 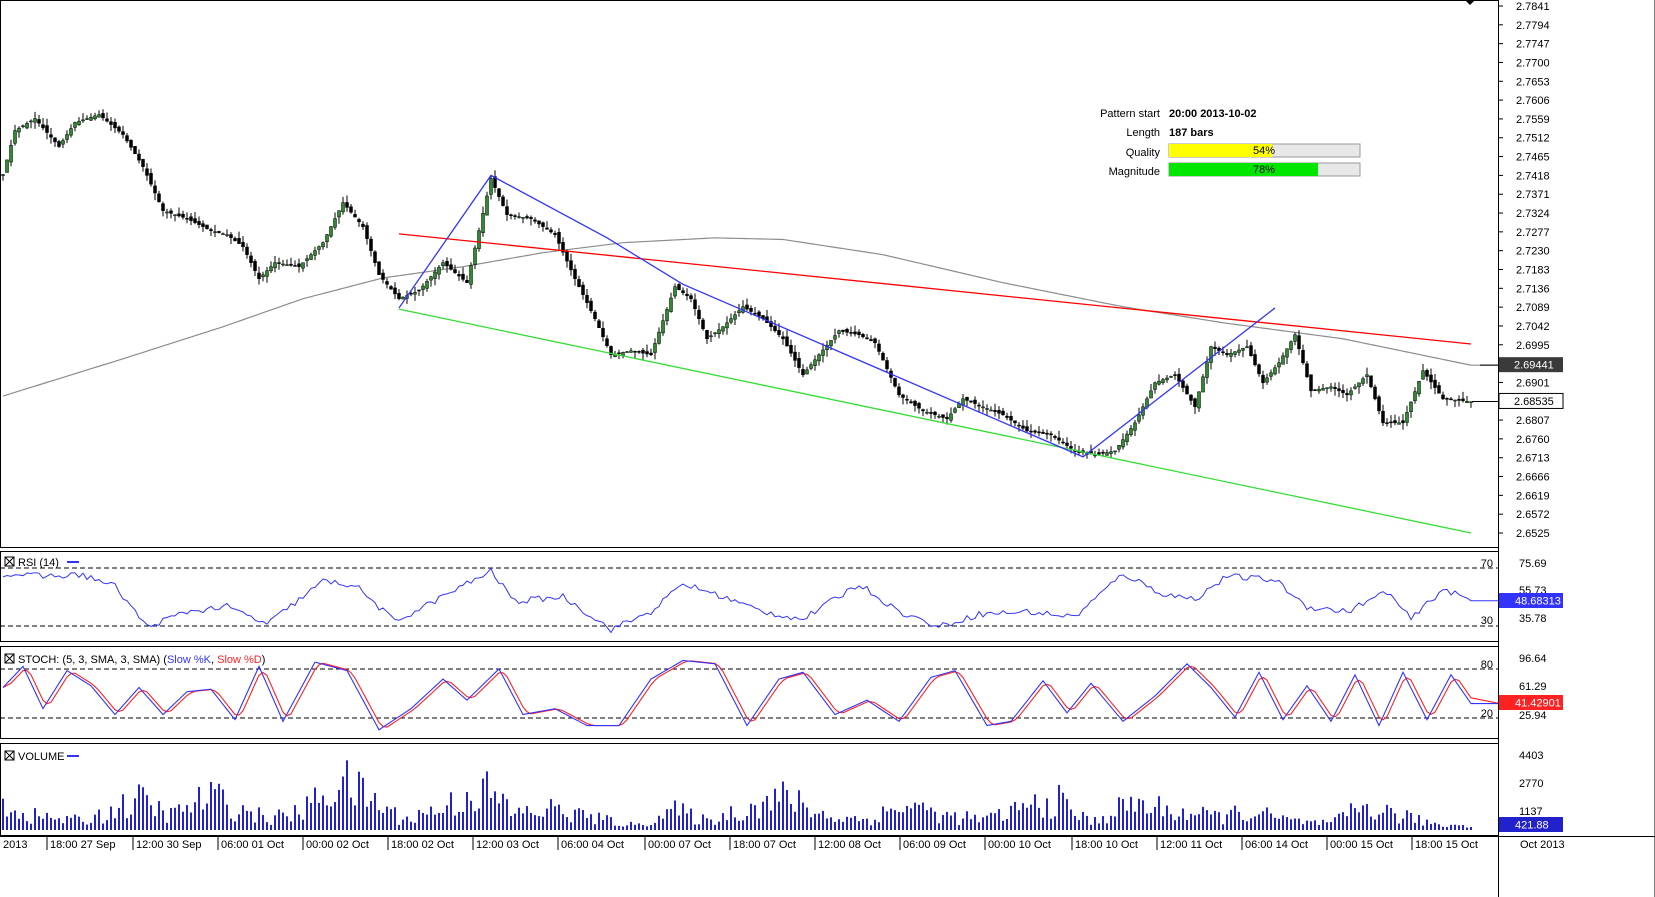 What do you see at coordinates (1533, 440) in the screenshot?
I see `price-tick-label: 2.6760` at bounding box center [1533, 440].